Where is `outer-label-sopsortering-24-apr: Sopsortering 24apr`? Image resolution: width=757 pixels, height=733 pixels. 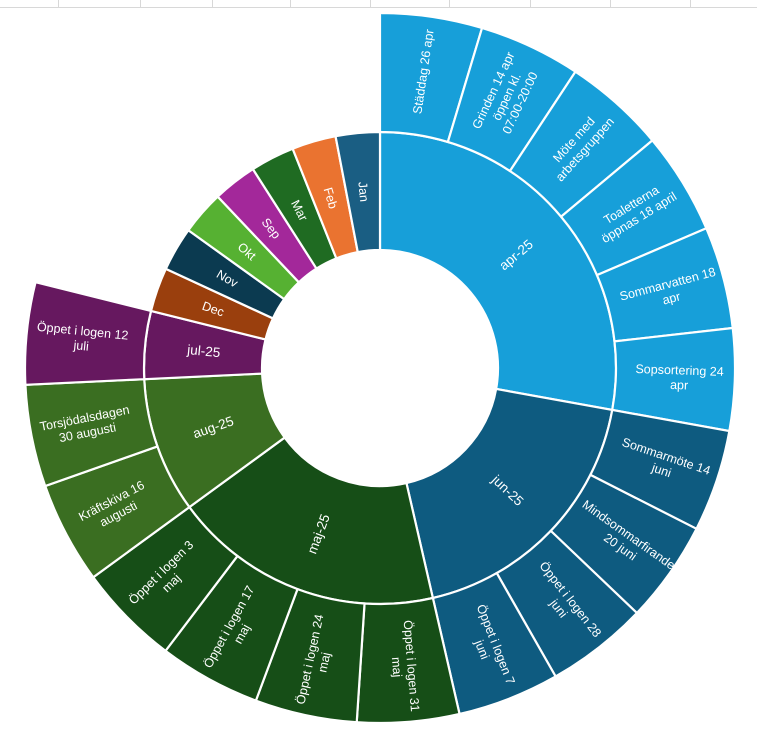 outer-label-sopsortering-24-apr: Sopsortering 24apr is located at coordinates (679, 378).